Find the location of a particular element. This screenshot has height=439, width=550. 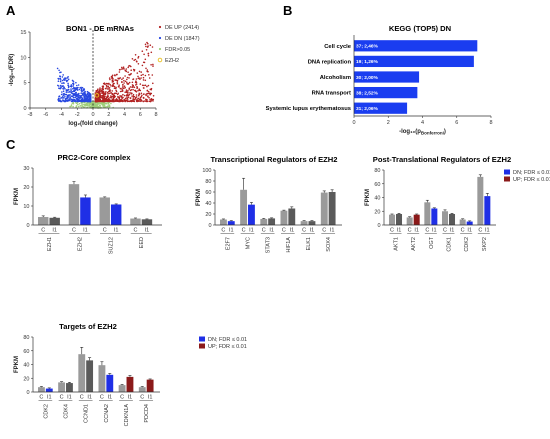

volcano-x-tick-label: -2 is located at coordinates (77, 115).